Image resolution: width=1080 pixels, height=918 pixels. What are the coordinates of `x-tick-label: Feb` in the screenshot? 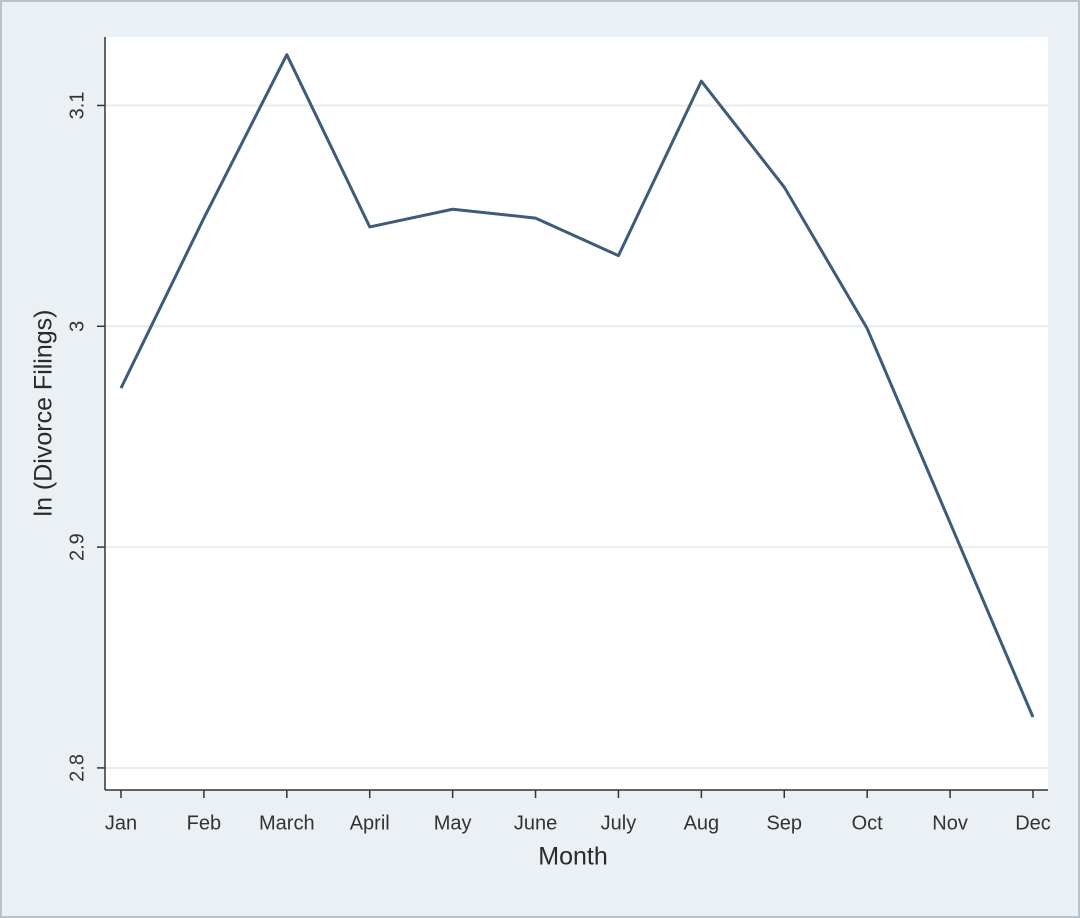 It's located at (204, 823).